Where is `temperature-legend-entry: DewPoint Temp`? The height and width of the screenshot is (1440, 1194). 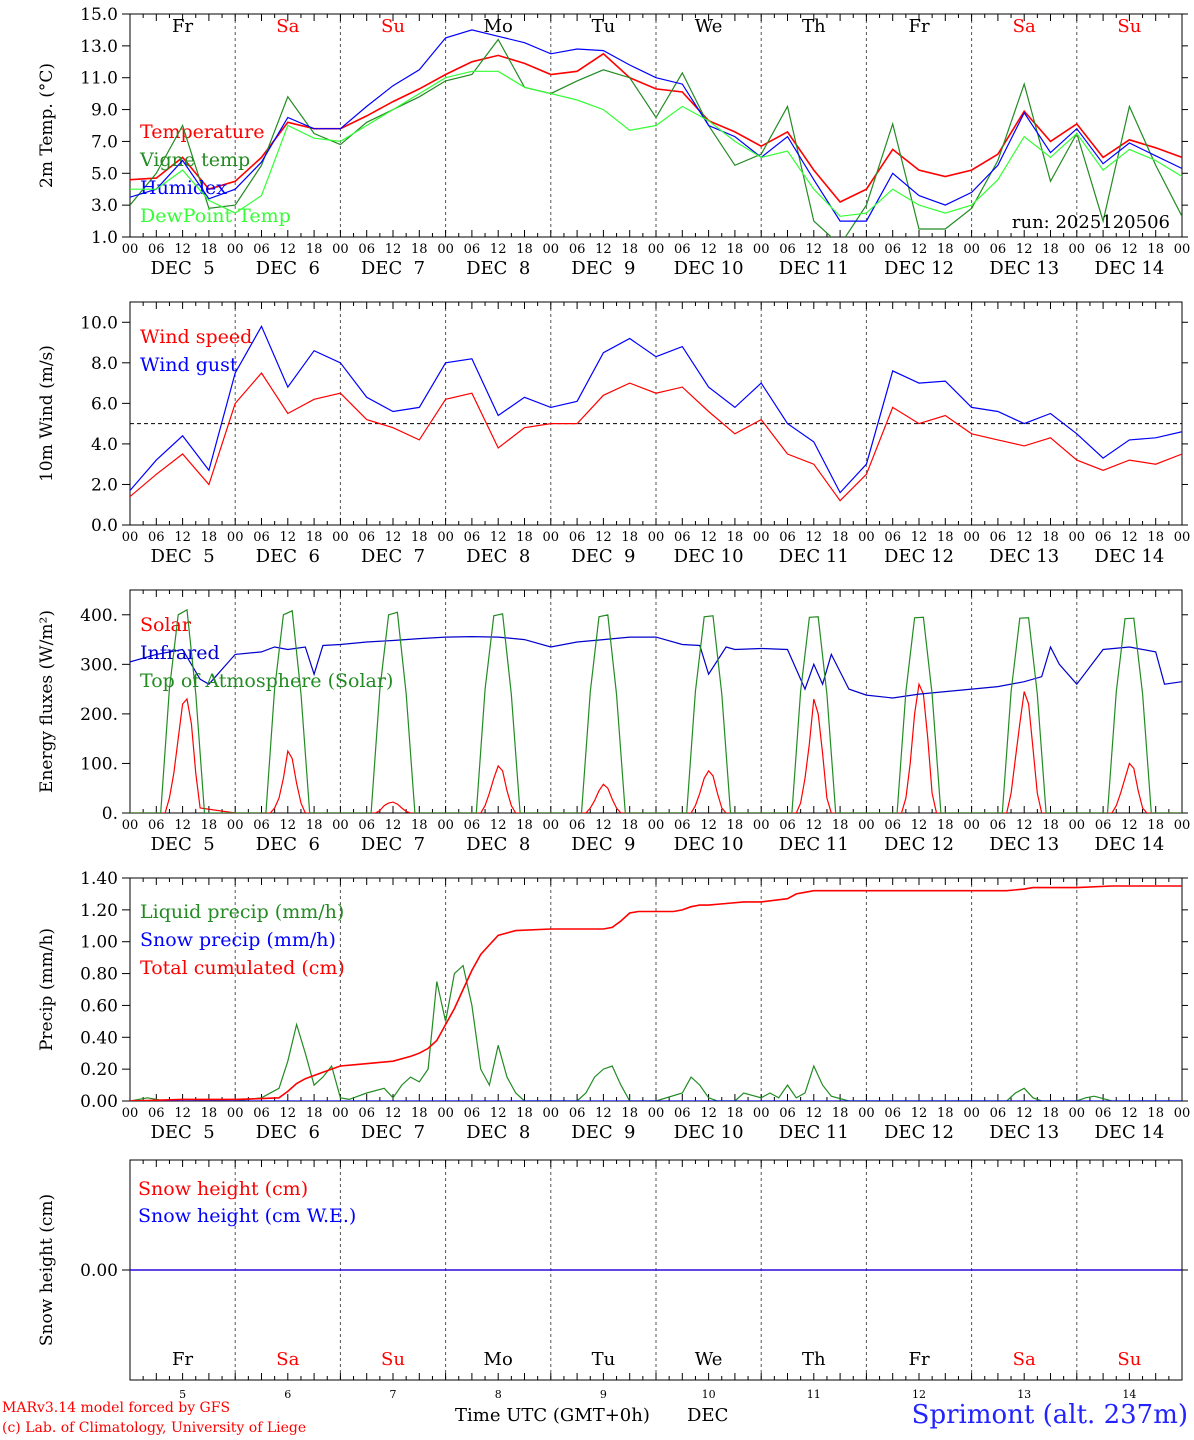
temperature-legend-entry: DewPoint Temp is located at coordinates (215, 216).